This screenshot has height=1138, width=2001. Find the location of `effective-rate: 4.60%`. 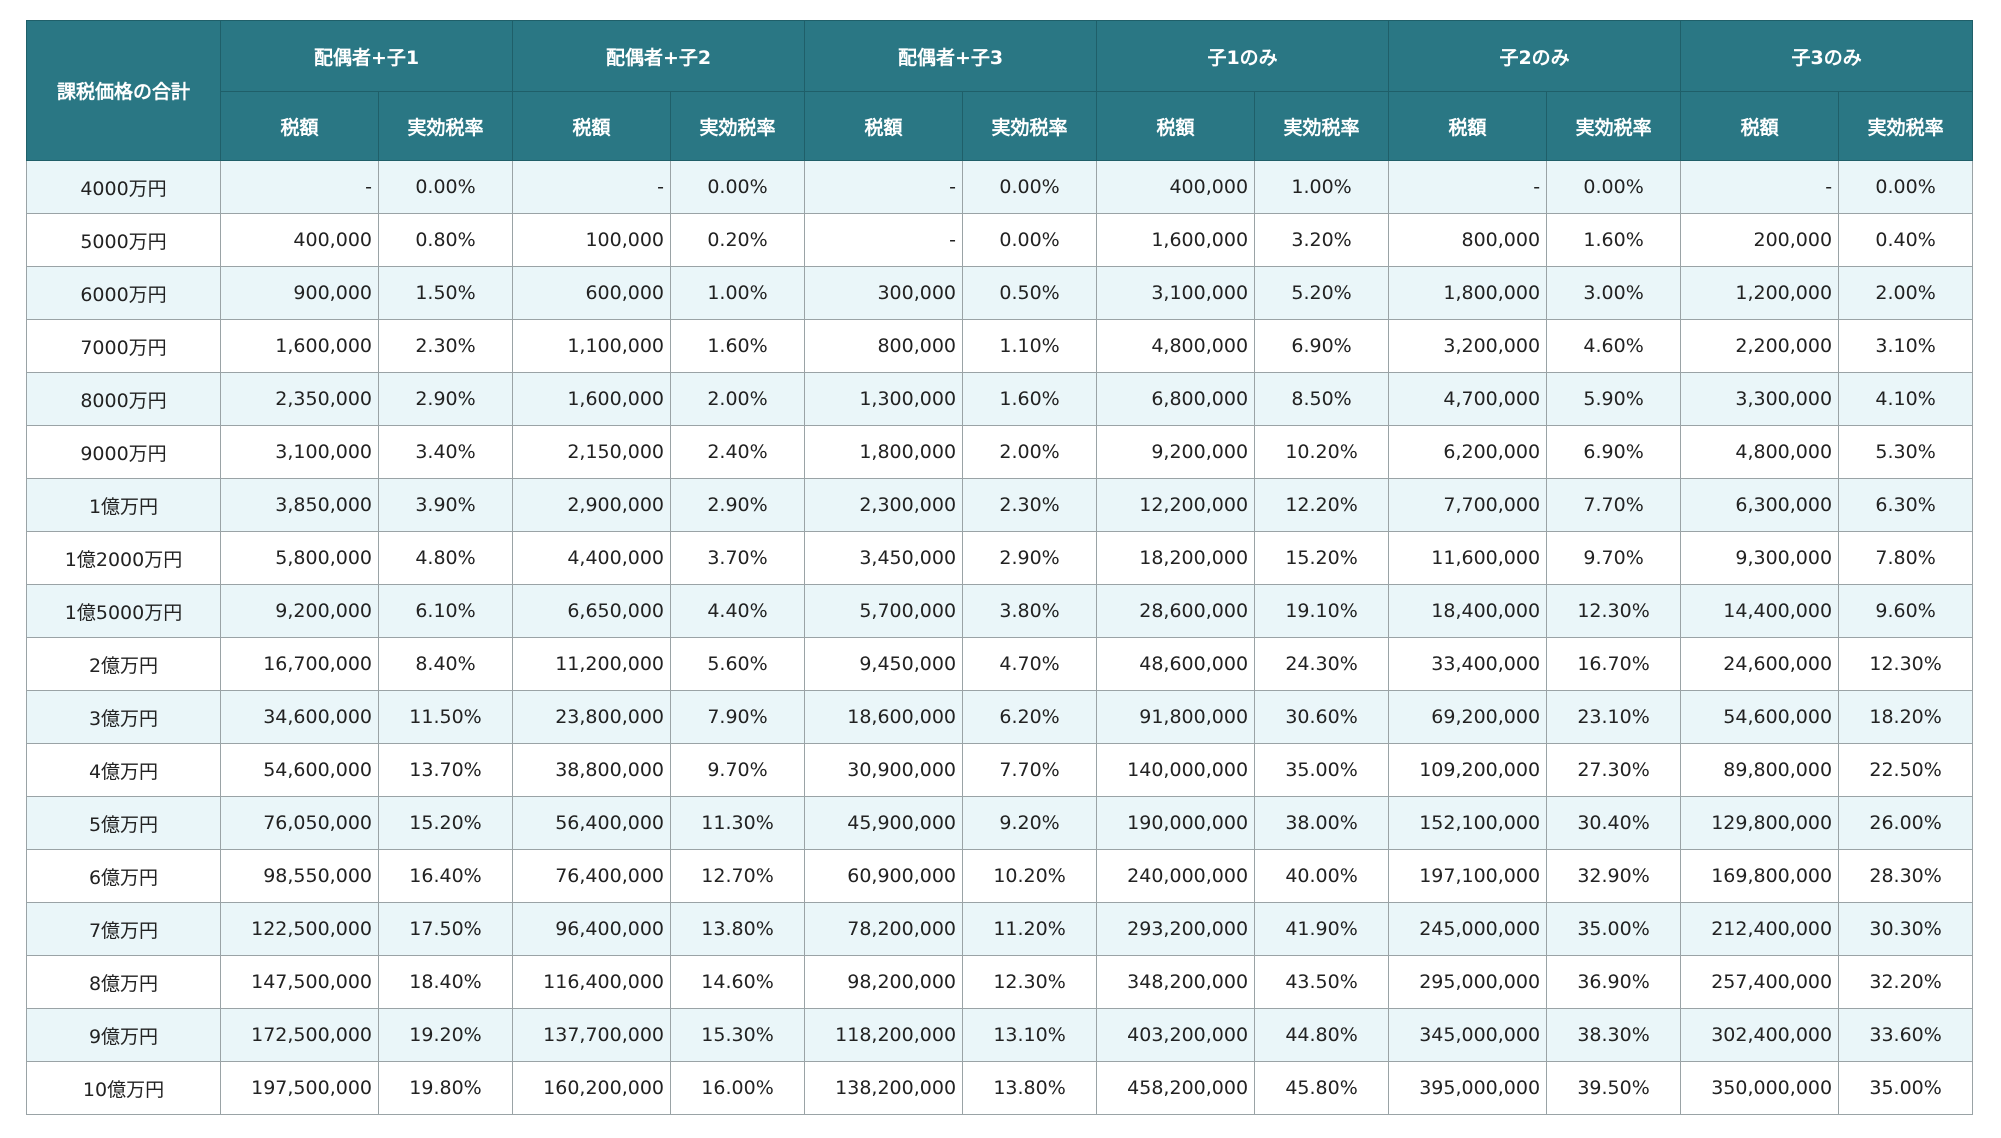

effective-rate: 4.60% is located at coordinates (1614, 346).